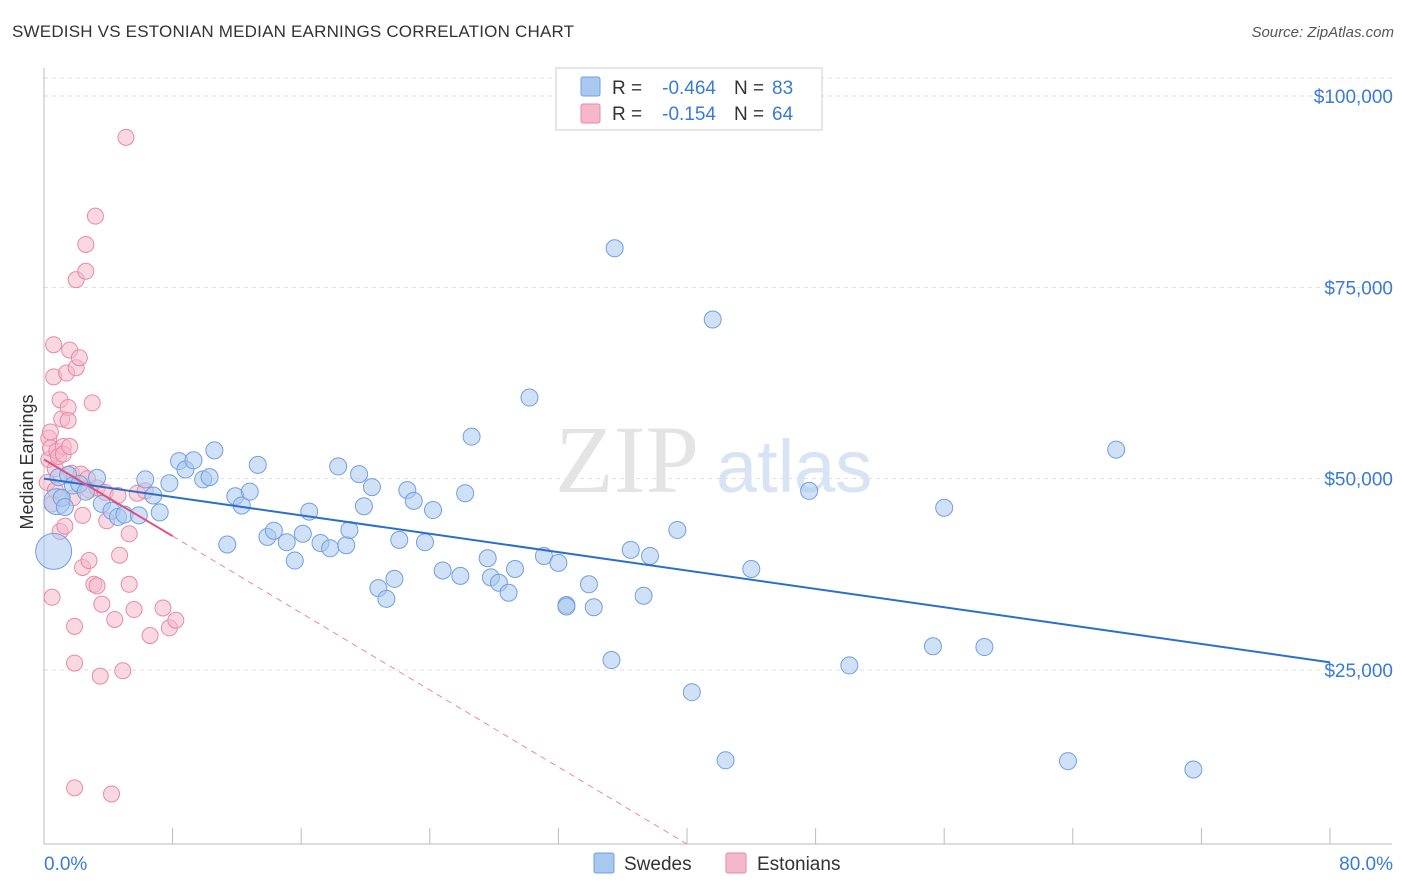 The width and height of the screenshot is (1406, 892). I want to click on legend-r-value: -0.464, so click(689, 88).